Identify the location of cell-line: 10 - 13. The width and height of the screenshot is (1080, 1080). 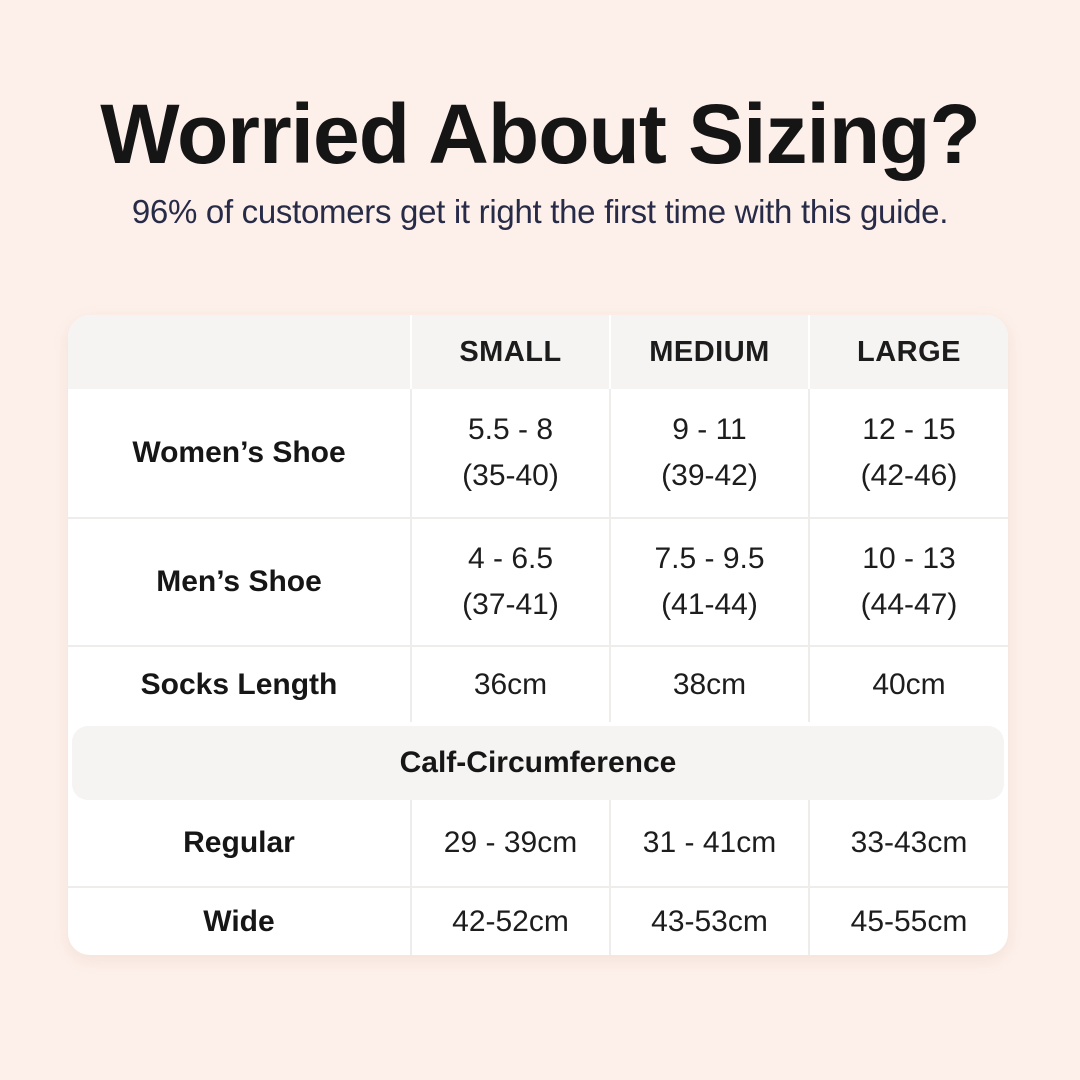
(909, 558).